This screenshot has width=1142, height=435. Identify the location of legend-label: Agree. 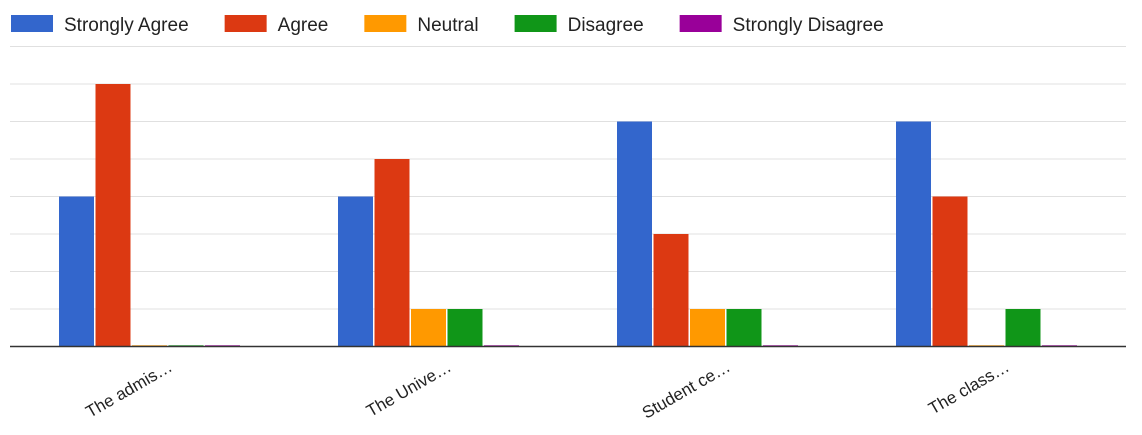
(303, 25).